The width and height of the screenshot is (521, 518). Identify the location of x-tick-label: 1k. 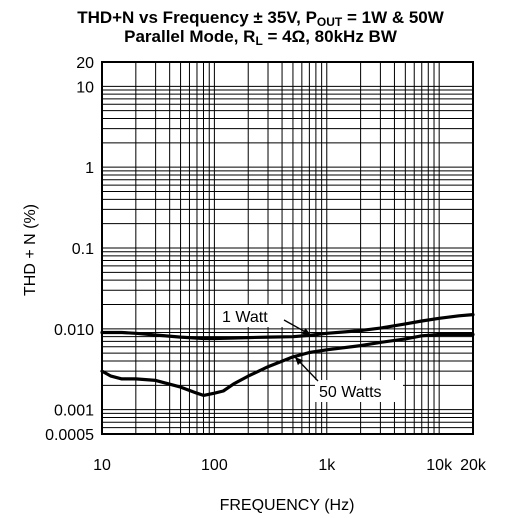
(327, 465).